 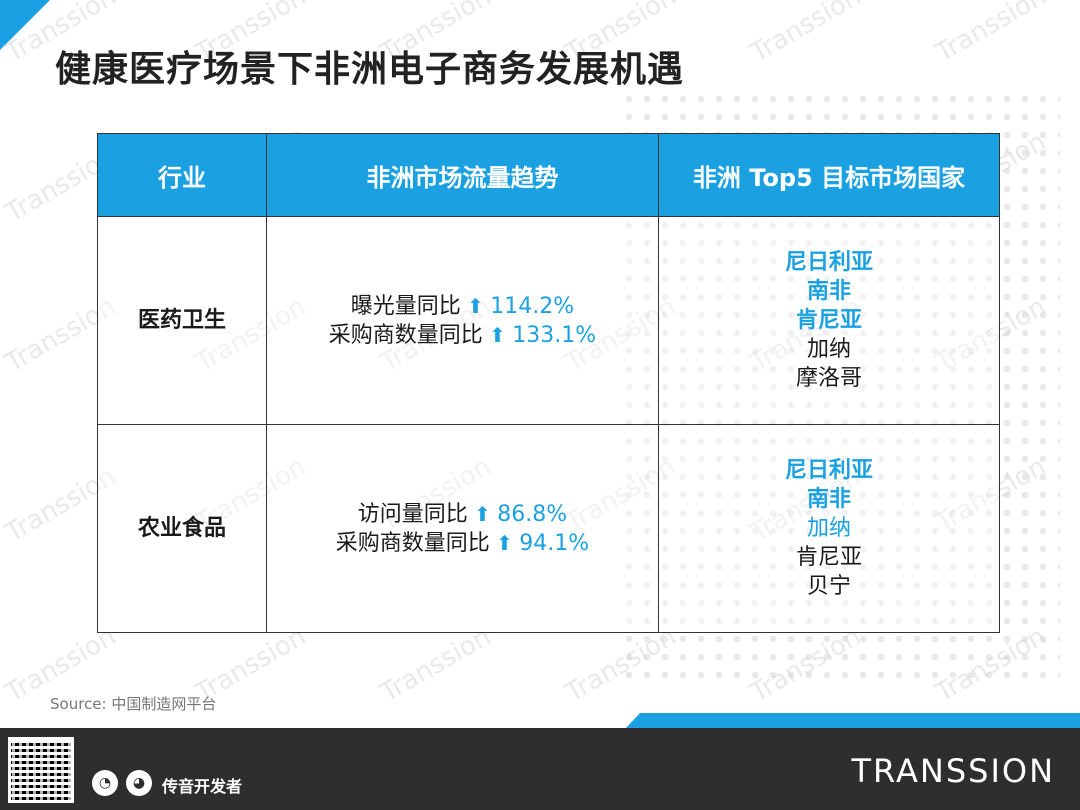 I want to click on trend-value: 86.8%, so click(x=532, y=514).